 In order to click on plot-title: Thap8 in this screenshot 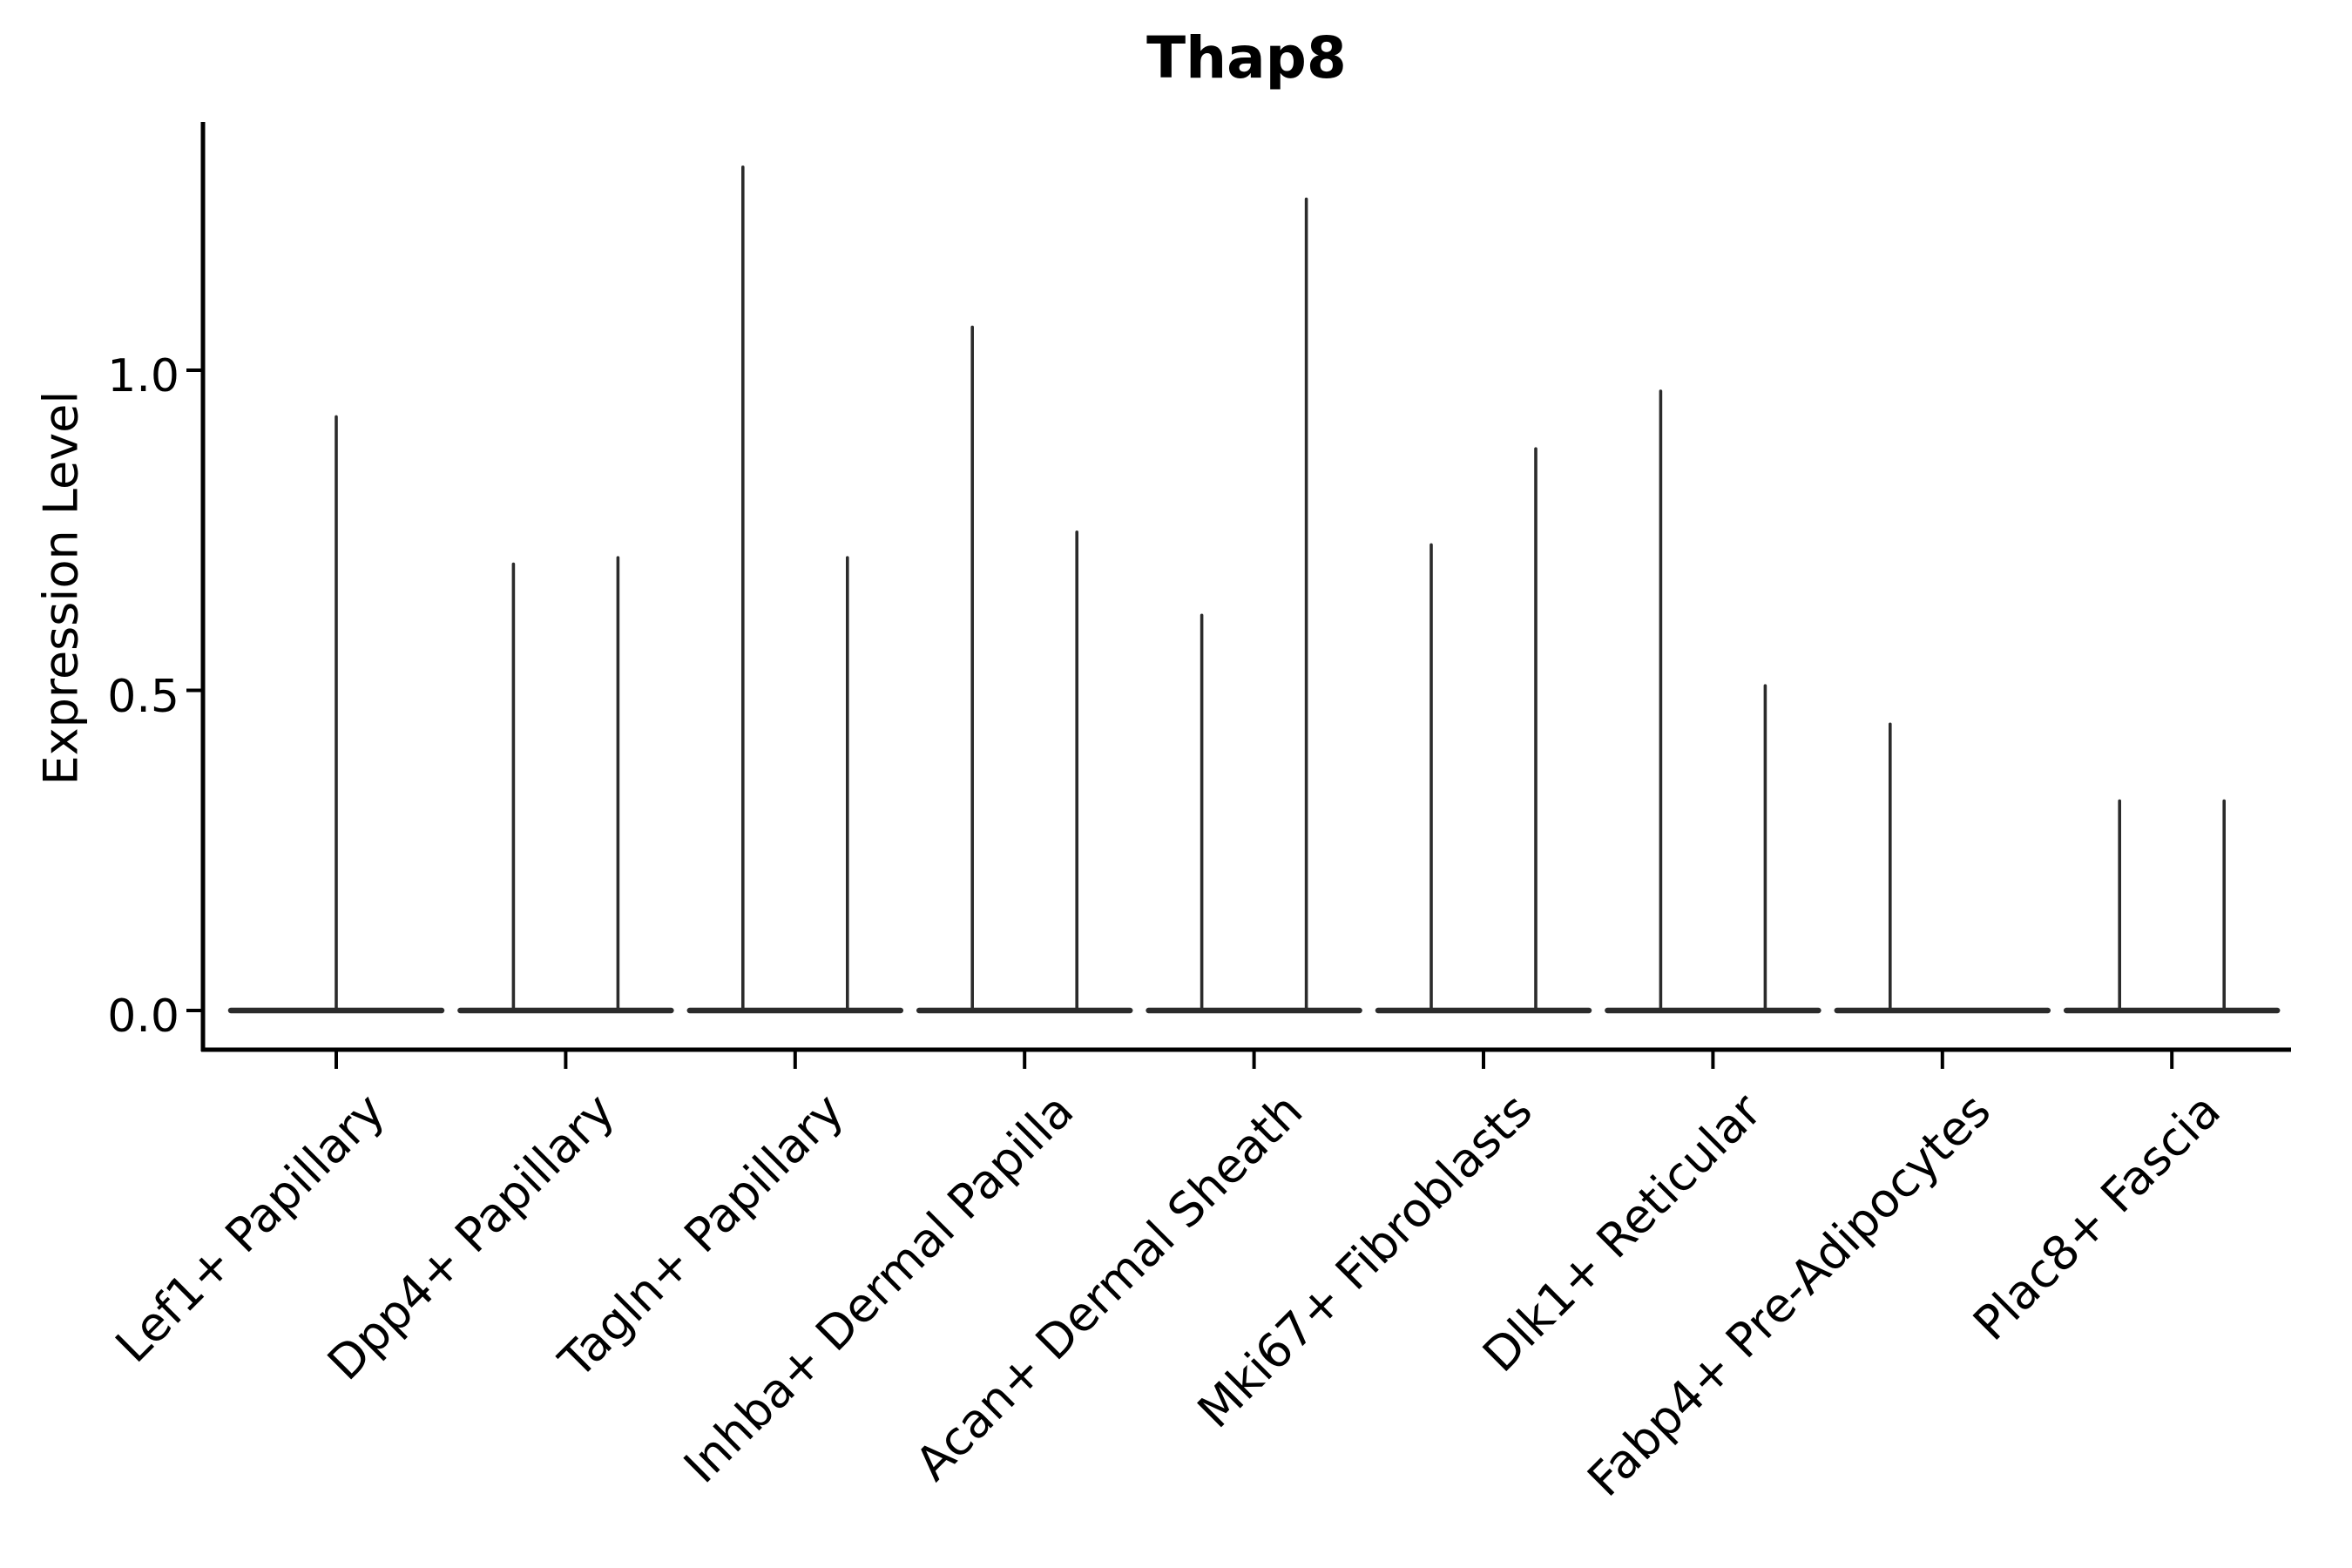, I will do `click(1246, 58)`.